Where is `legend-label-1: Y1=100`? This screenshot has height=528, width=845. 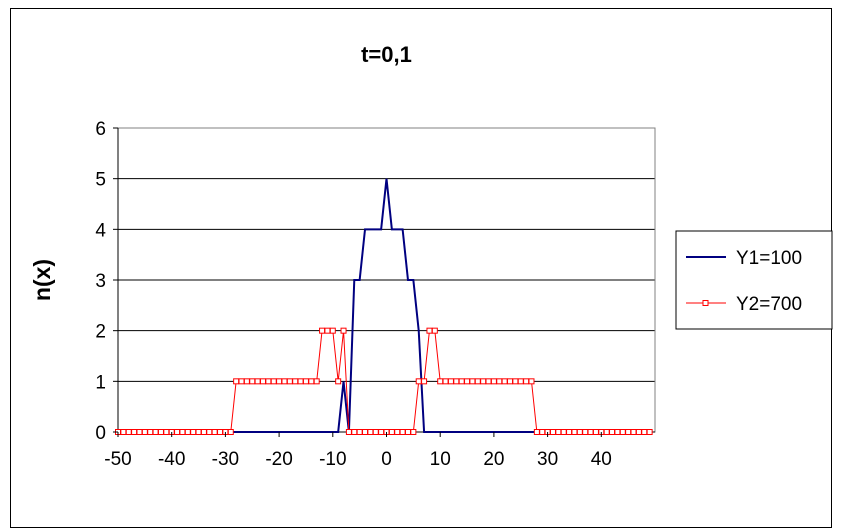
legend-label-1: Y1=100 is located at coordinates (769, 258).